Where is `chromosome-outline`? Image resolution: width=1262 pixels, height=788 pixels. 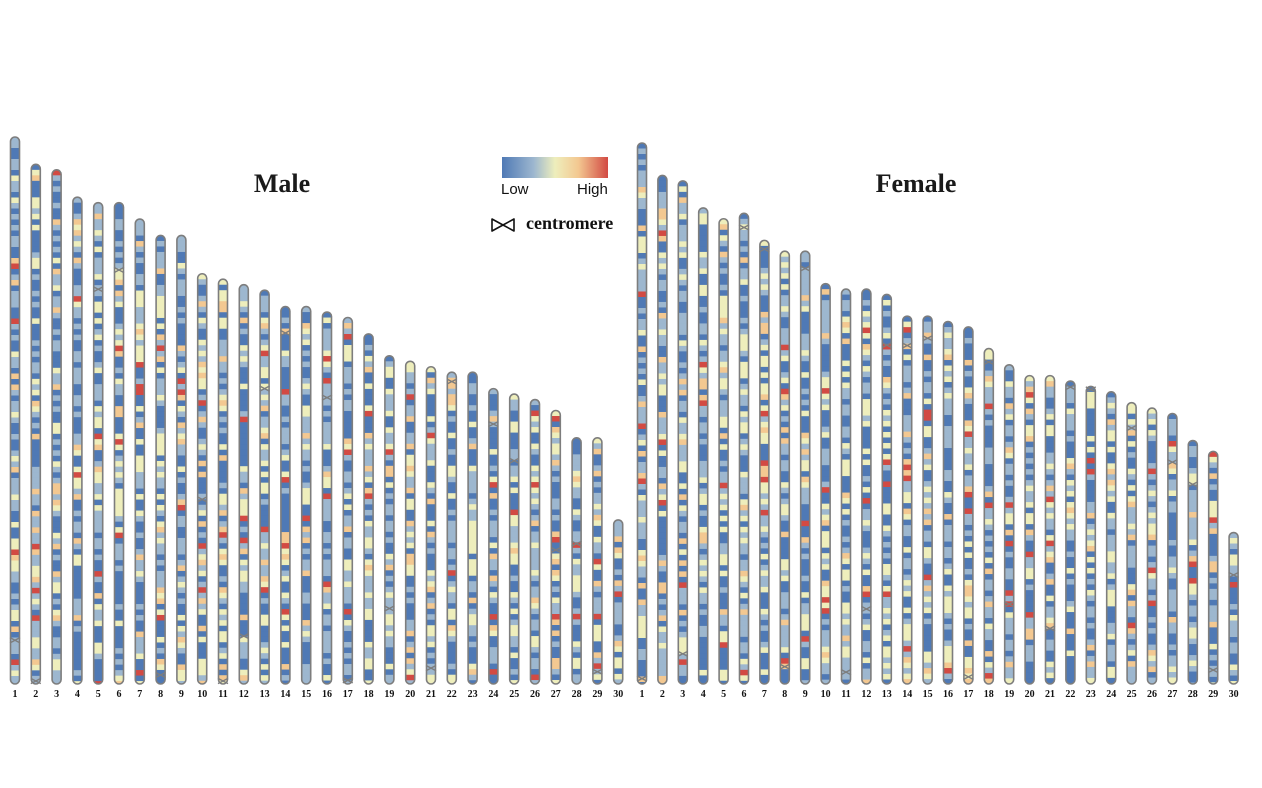 chromosome-outline is located at coordinates (1050, 529).